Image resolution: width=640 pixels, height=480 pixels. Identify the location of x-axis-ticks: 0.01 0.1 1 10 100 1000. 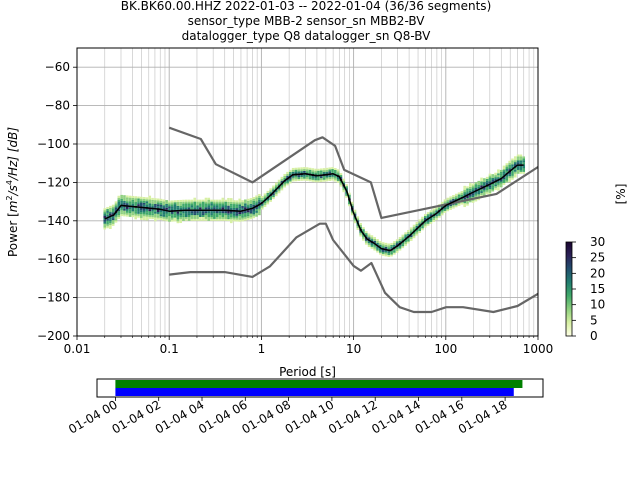
(308, 346).